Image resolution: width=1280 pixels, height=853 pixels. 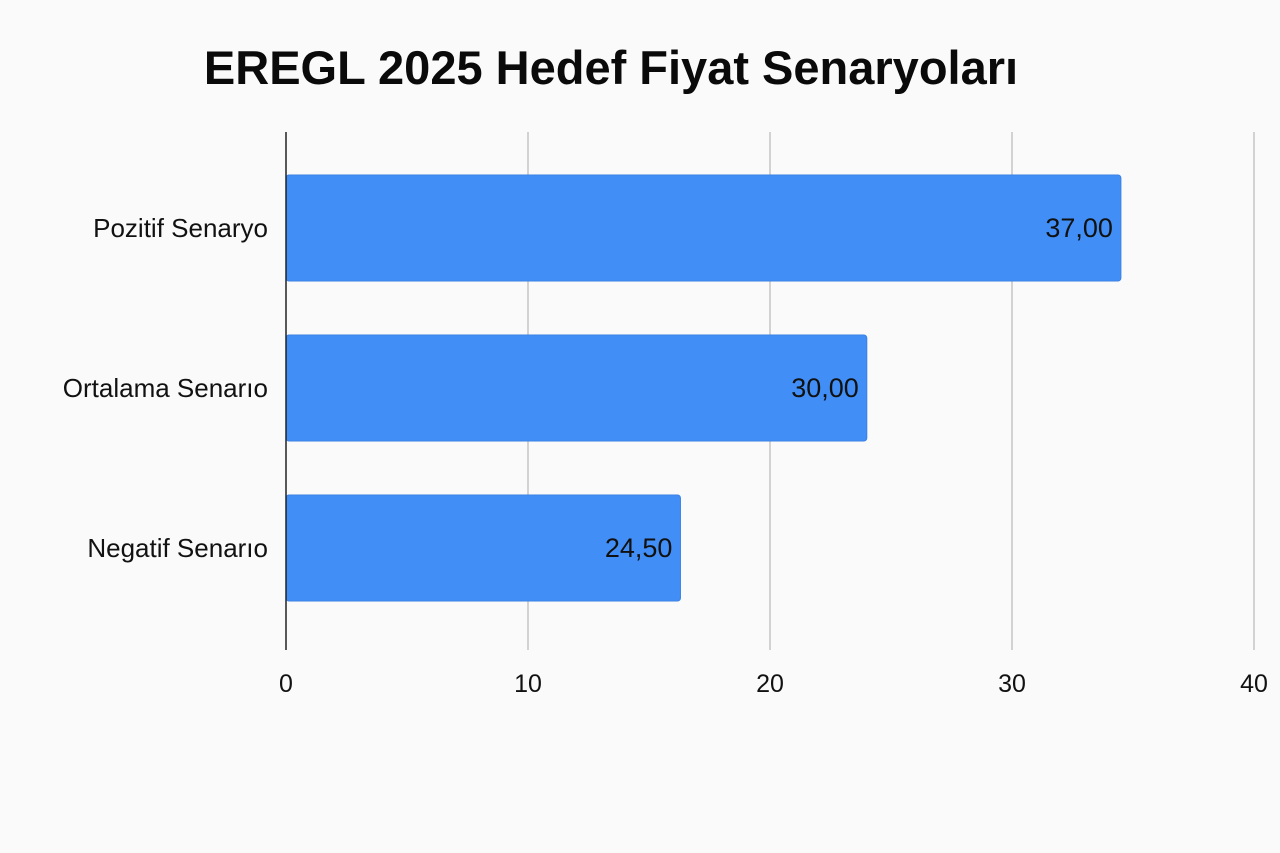 I want to click on category-label: Ortalama Senarıo, so click(x=165, y=388).